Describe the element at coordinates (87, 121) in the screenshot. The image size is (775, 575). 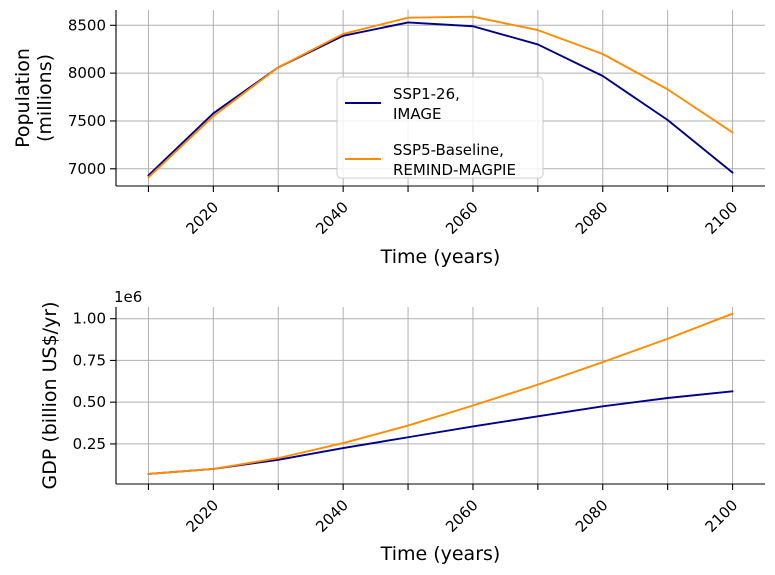
I see `y-tick-label: 7500` at that location.